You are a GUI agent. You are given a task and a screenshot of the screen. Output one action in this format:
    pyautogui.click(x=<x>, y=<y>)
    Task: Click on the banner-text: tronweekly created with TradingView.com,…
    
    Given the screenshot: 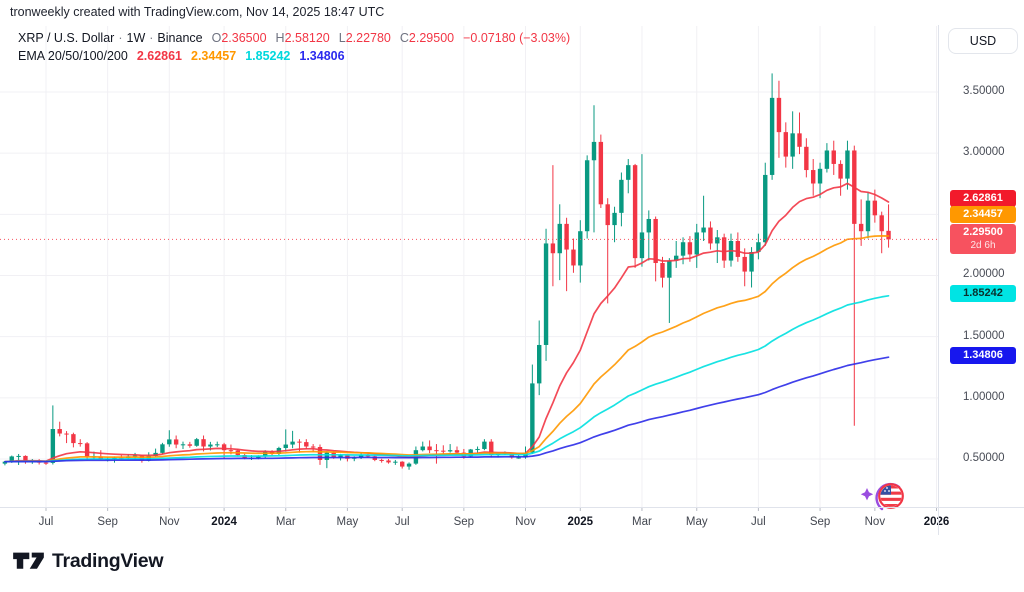 What is the action you would take?
    pyautogui.click(x=197, y=12)
    